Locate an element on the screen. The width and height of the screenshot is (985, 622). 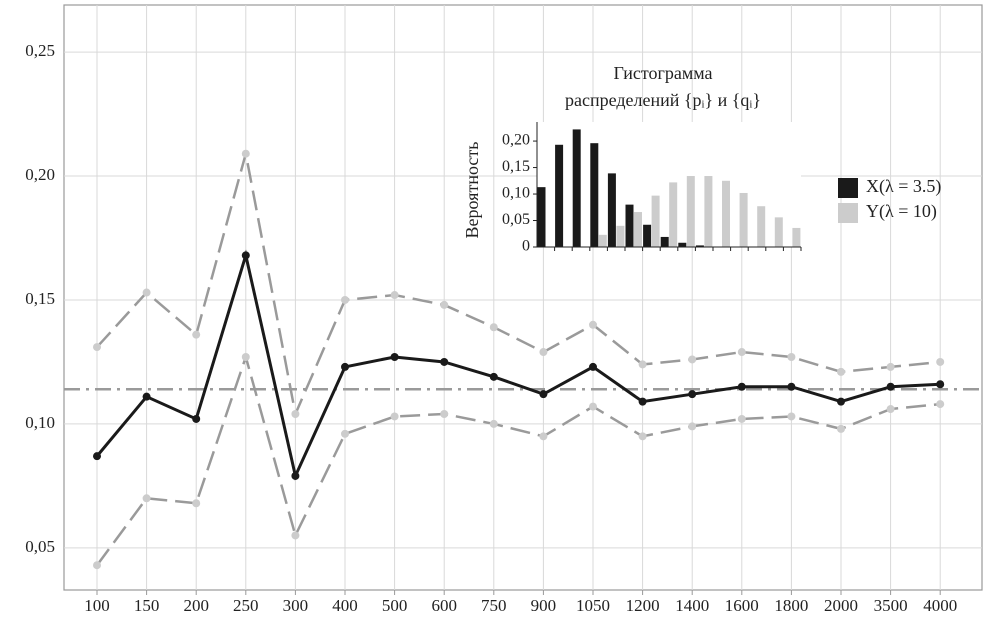
legend-label: X(λ = 3.5) is located at coordinates (903, 186).